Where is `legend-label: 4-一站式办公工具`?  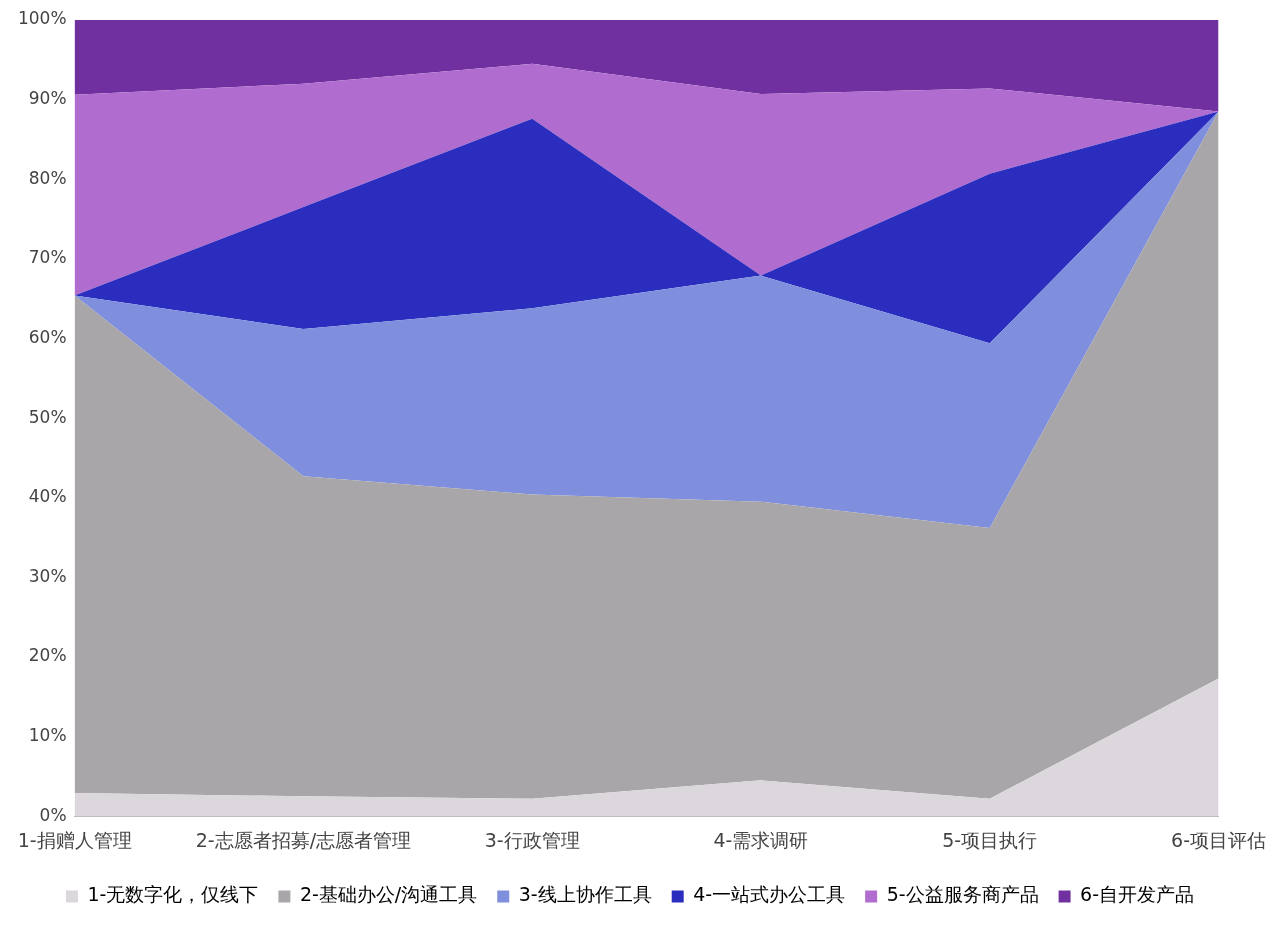 legend-label: 4-一站式办公工具 is located at coordinates (769, 894).